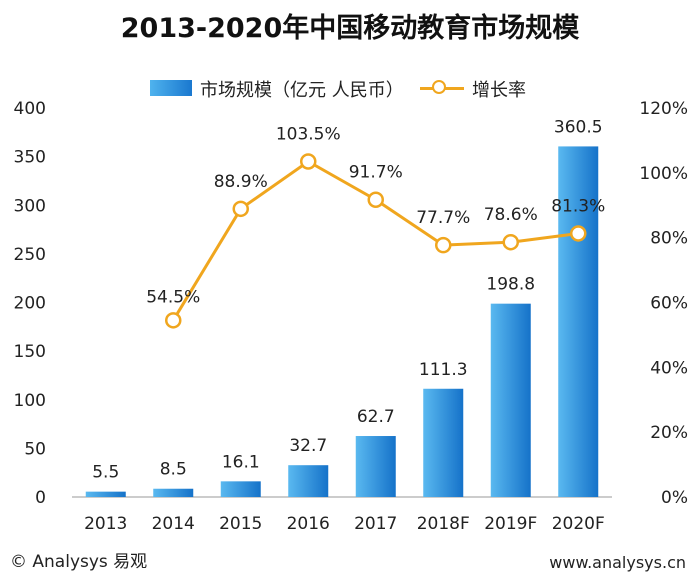 The width and height of the screenshot is (700, 582). Describe the element at coordinates (663, 109) in the screenshot. I see `y-right-tick-label: 120%` at that location.